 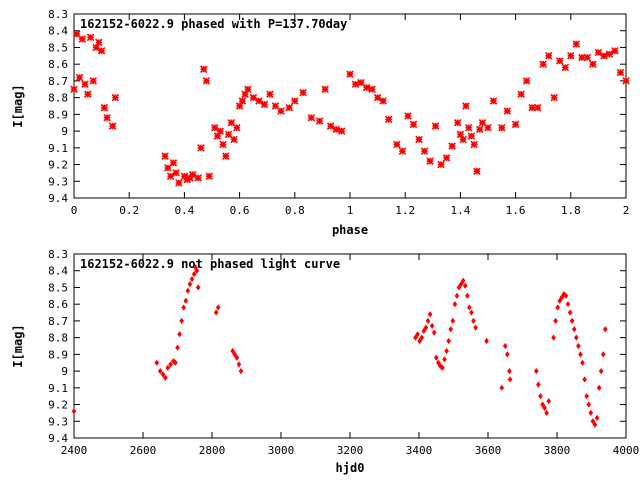 What do you see at coordinates (58, 98) in the screenshot?
I see `phased-y-tick-label: 8.8` at bounding box center [58, 98].